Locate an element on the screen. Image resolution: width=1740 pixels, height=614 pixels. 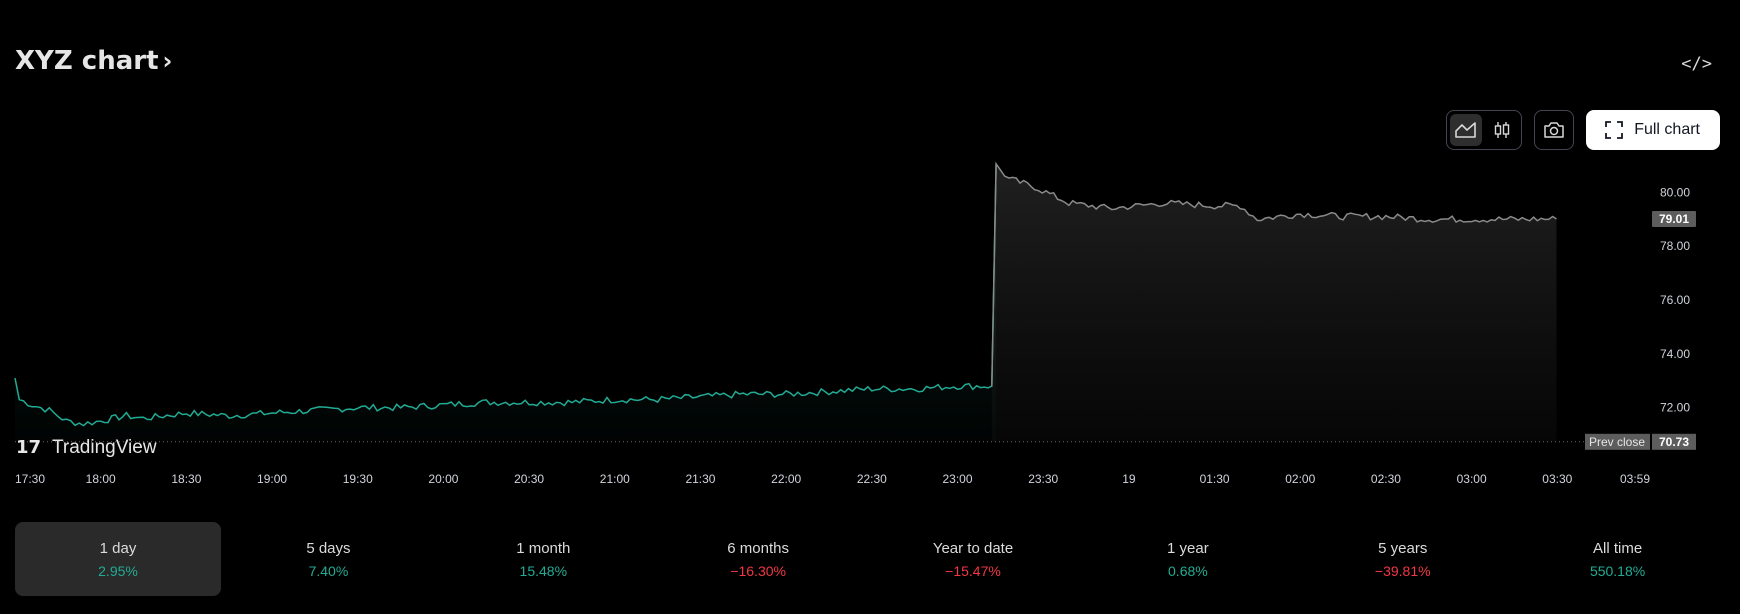
period-tab: All time 550.18% is located at coordinates (1617, 559).